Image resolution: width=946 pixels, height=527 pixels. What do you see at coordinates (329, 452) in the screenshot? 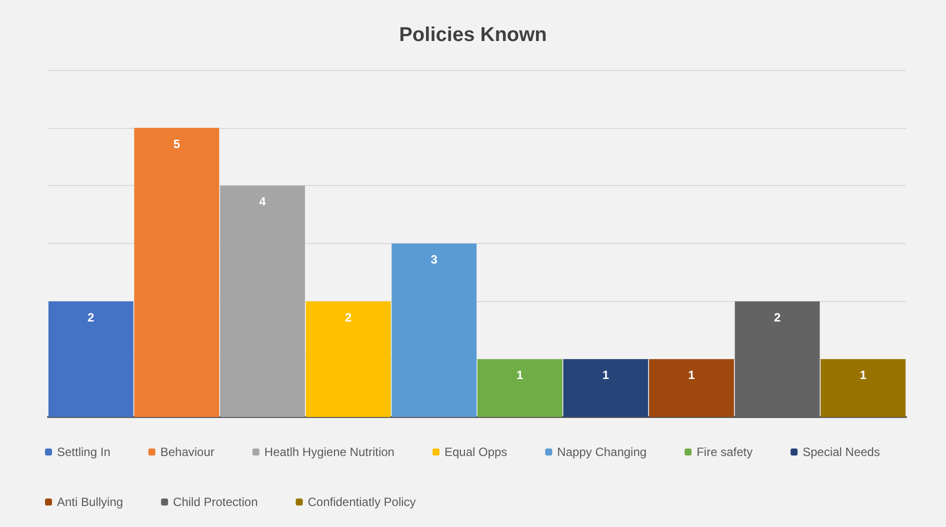
I see `legend-label: Heatlh Hygiene Nutrition` at bounding box center [329, 452].